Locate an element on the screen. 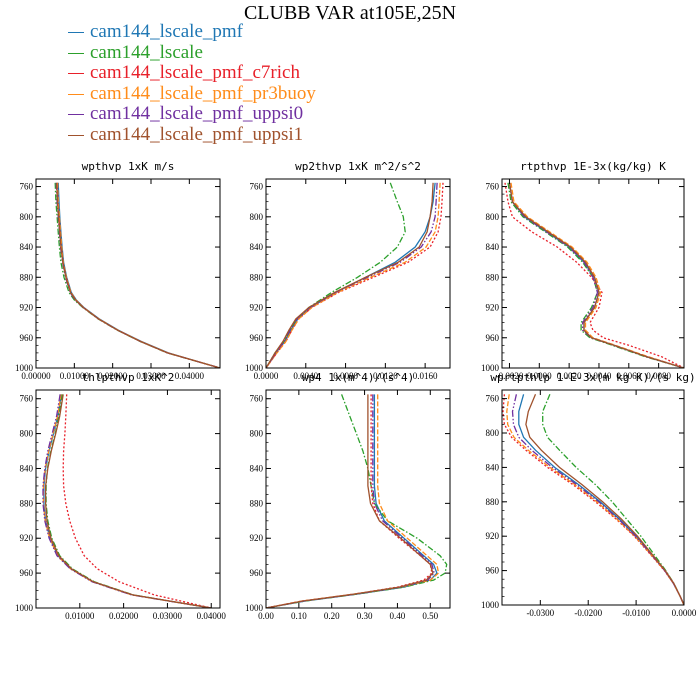  subplot-title: wp2thvp 1xK m^2/s^2 is located at coordinates (358, 166).